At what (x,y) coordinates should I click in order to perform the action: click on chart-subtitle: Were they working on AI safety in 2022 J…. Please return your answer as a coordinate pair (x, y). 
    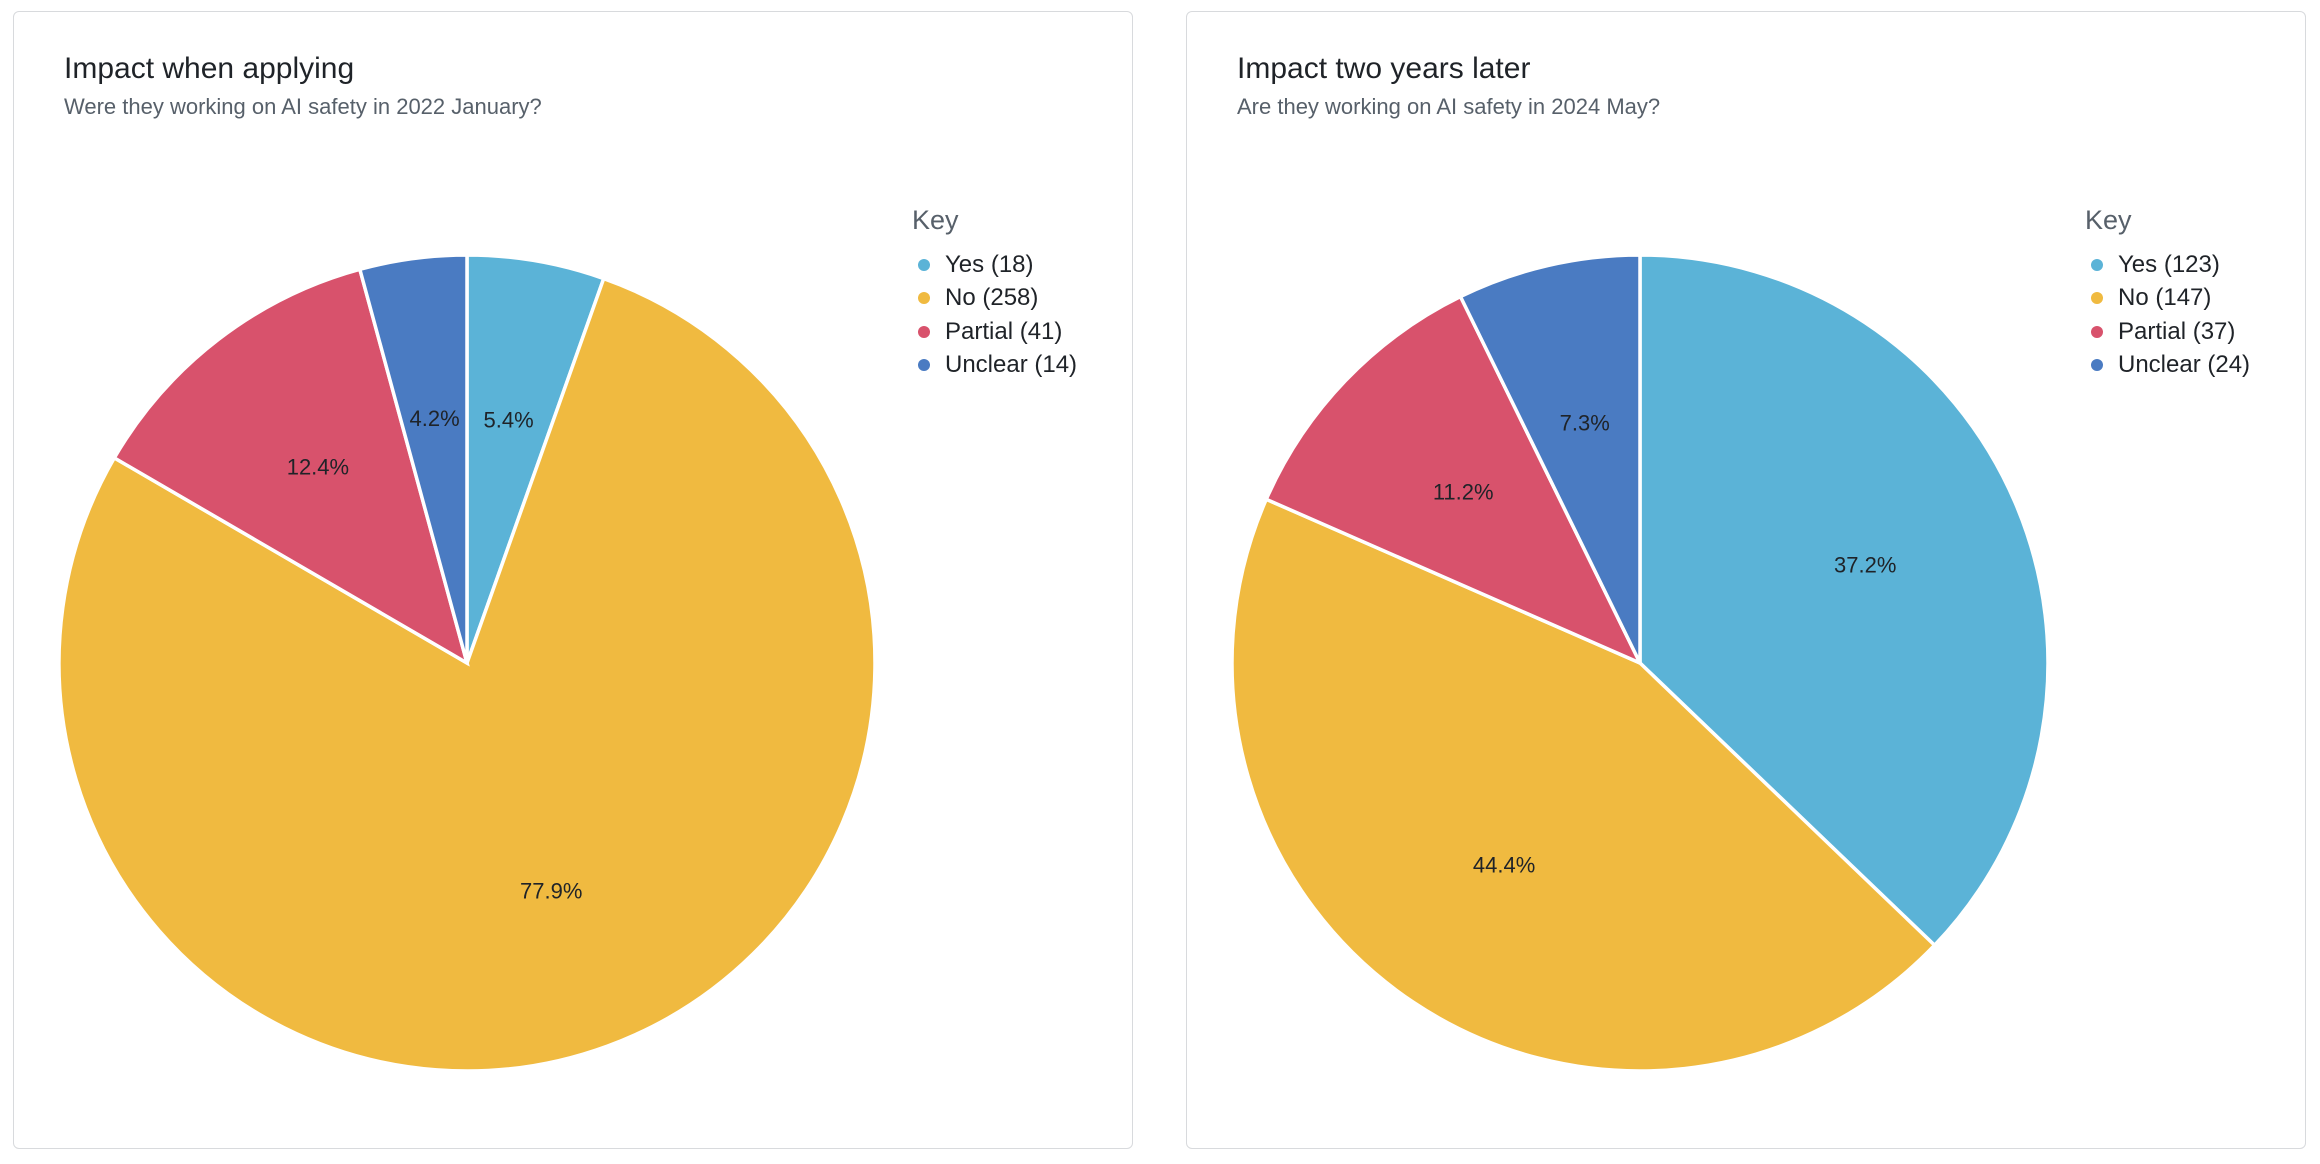
    Looking at the image, I should click on (303, 106).